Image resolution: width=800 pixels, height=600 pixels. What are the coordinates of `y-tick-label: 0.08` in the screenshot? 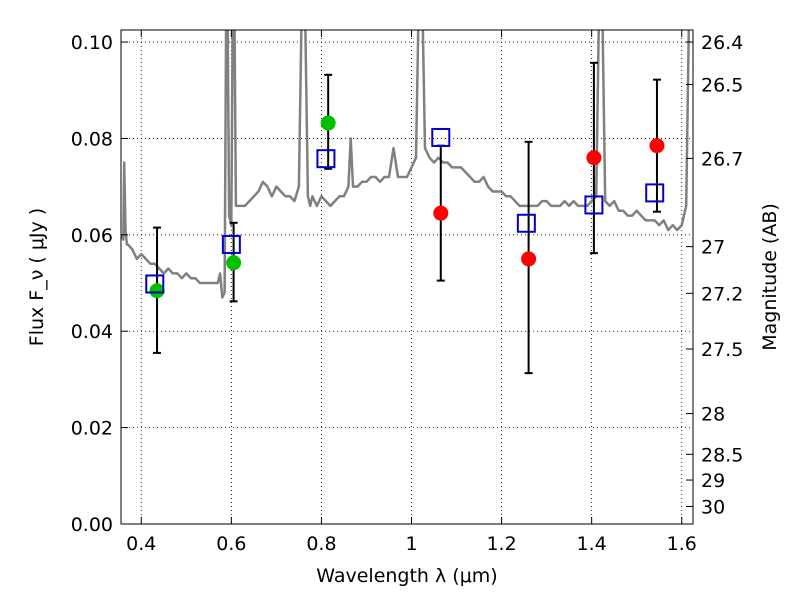 It's located at (92, 139).